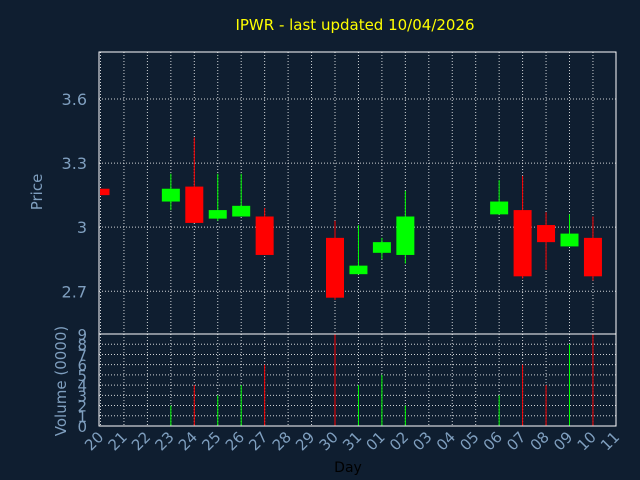 This screenshot has height=480, width=640. What do you see at coordinates (540, 441) in the screenshot?
I see `day-tick-label: 08` at bounding box center [540, 441].